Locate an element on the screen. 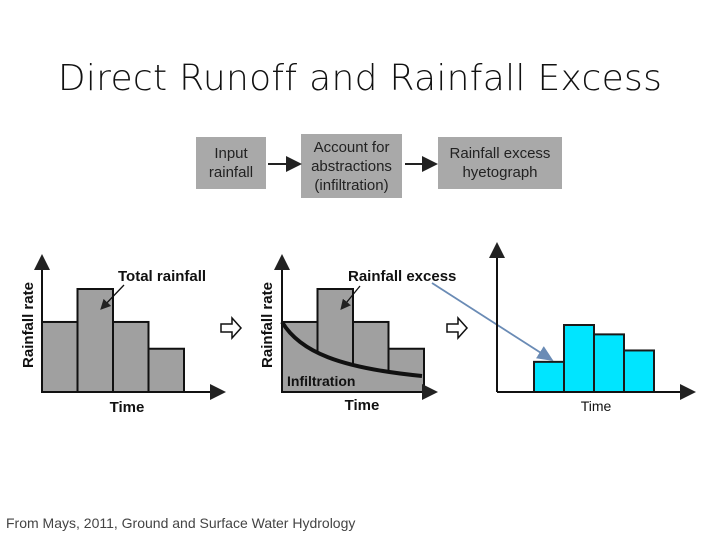  page-title: Direct Runoff and Rainfall Excess is located at coordinates (360, 78).